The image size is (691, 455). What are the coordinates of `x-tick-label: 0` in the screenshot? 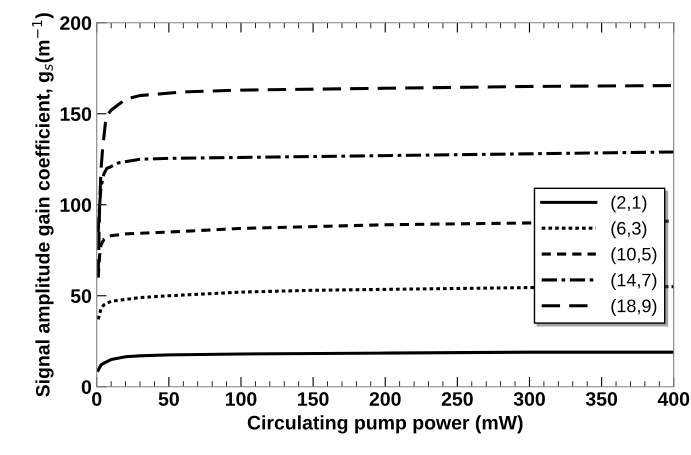 It's located at (97, 399).